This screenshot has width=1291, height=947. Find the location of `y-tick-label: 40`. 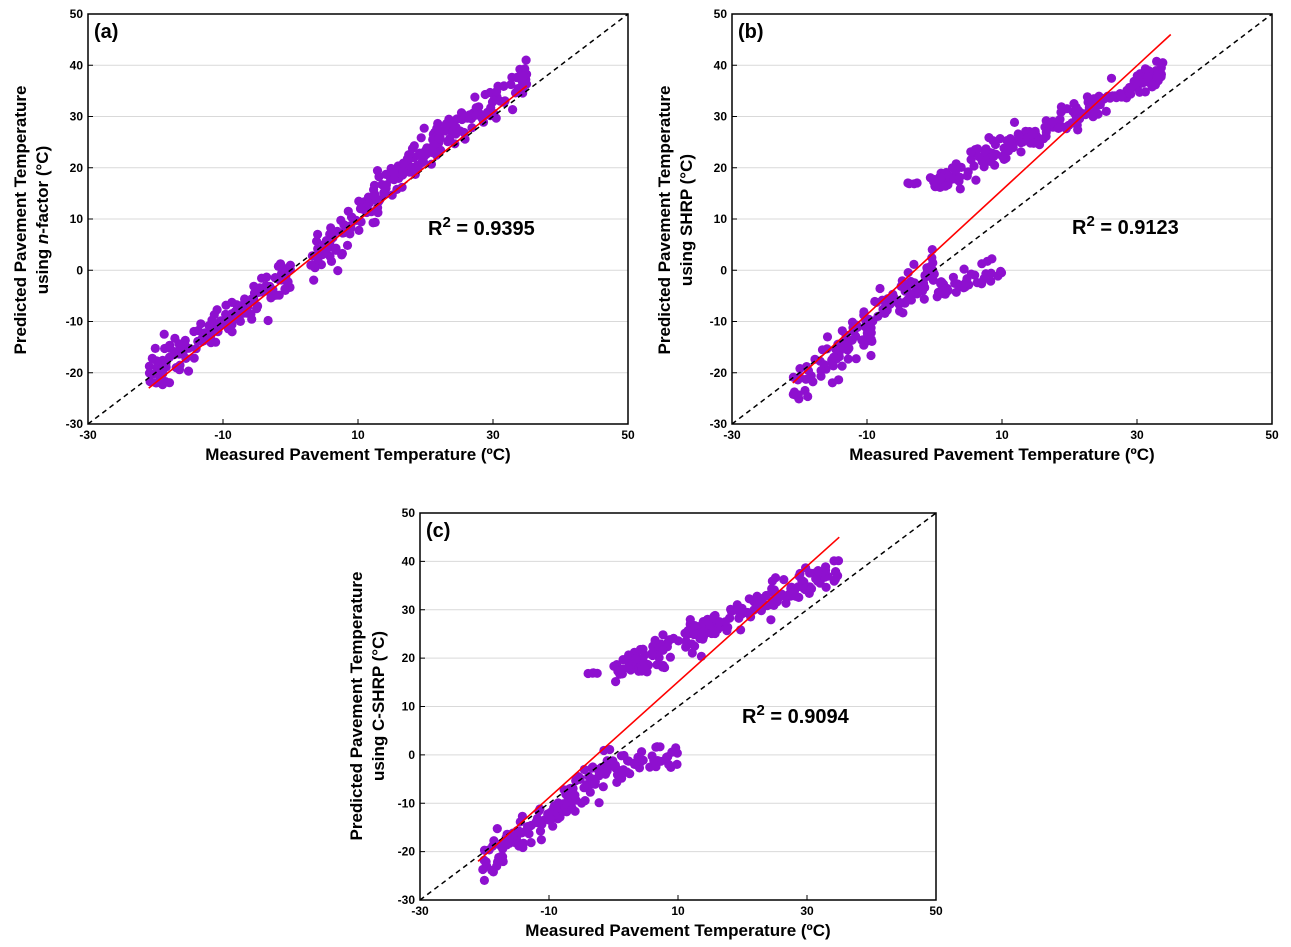

y-tick-label: 40 is located at coordinates (409, 561).